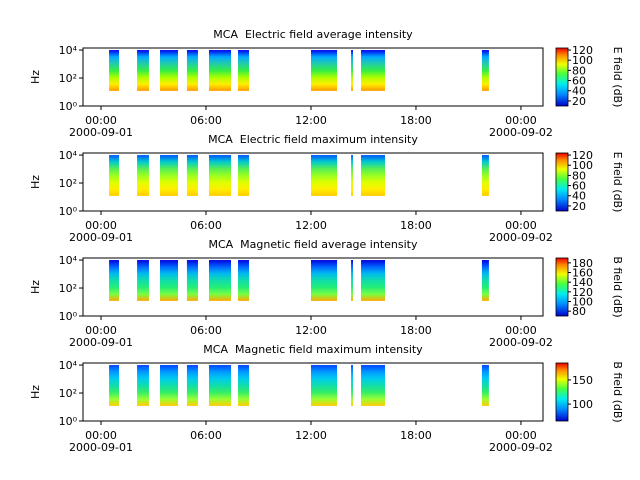 The width and height of the screenshot is (640, 480). I want to click on colorbar-tick-label: 150, so click(582, 380).